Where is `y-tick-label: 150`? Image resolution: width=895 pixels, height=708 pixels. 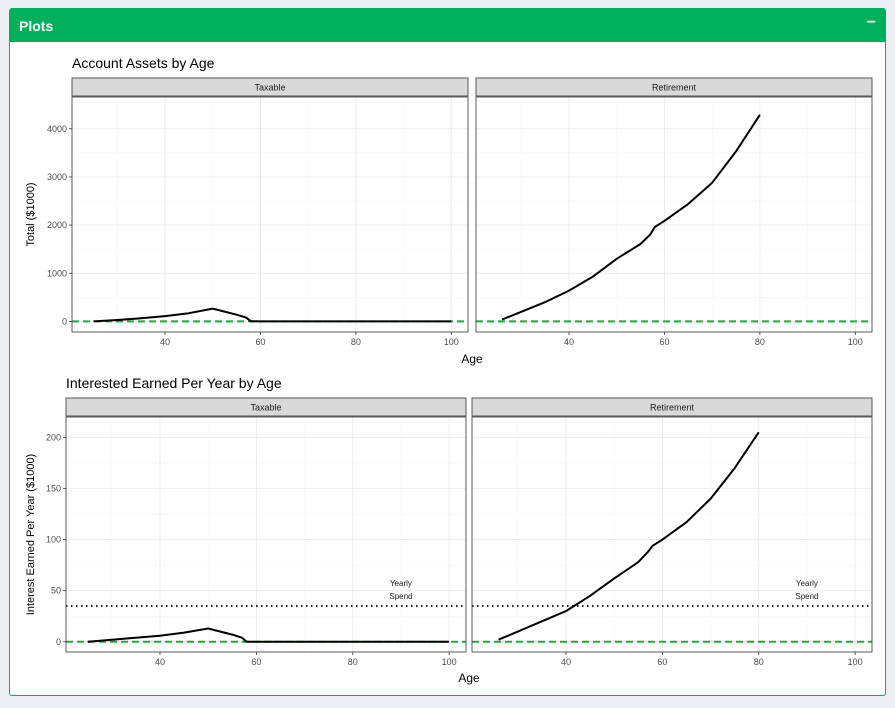 y-tick-label: 150 is located at coordinates (53, 489).